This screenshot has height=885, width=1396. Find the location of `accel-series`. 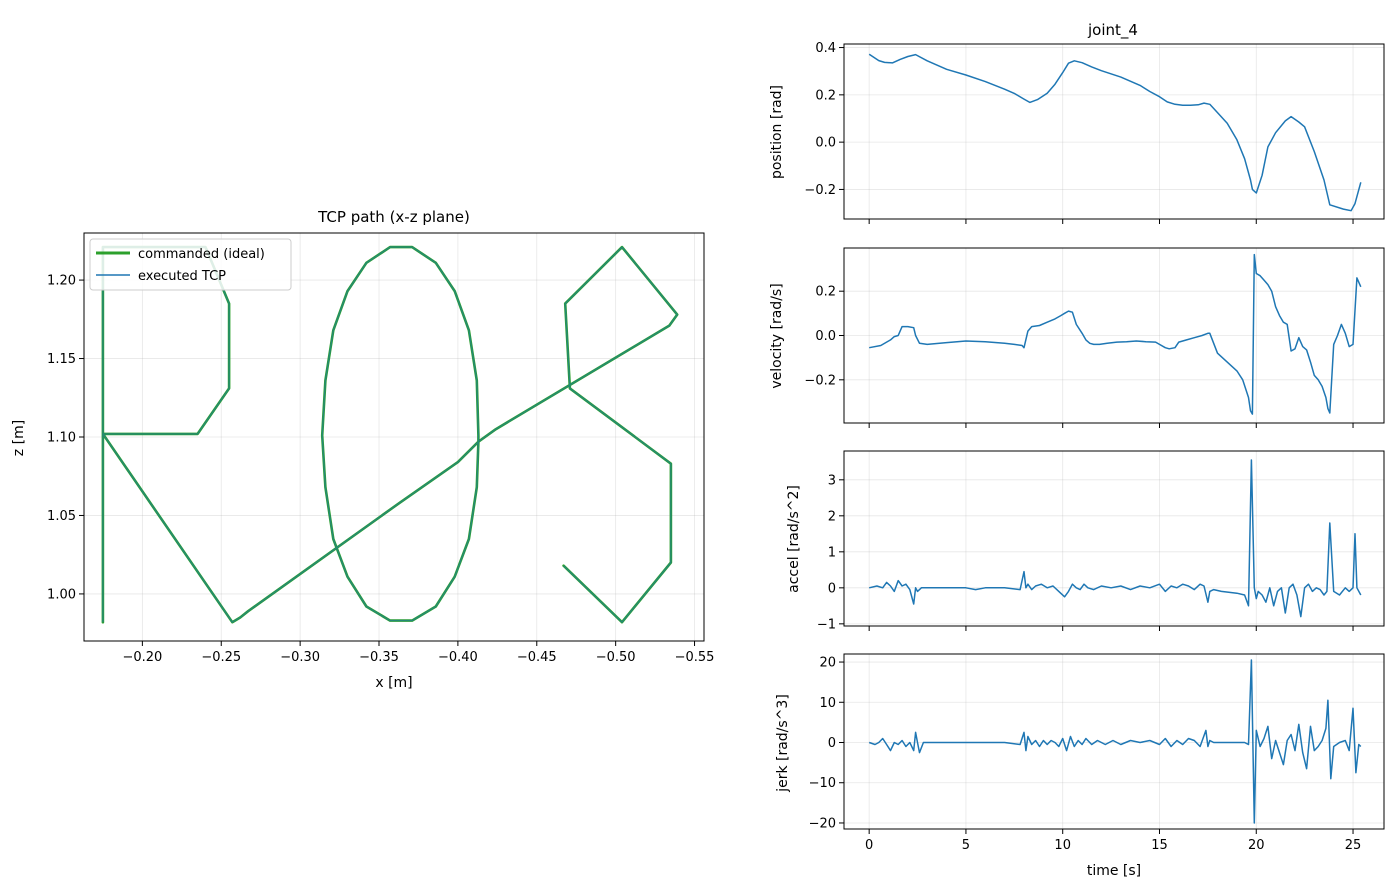

accel-series is located at coordinates (1115, 538).